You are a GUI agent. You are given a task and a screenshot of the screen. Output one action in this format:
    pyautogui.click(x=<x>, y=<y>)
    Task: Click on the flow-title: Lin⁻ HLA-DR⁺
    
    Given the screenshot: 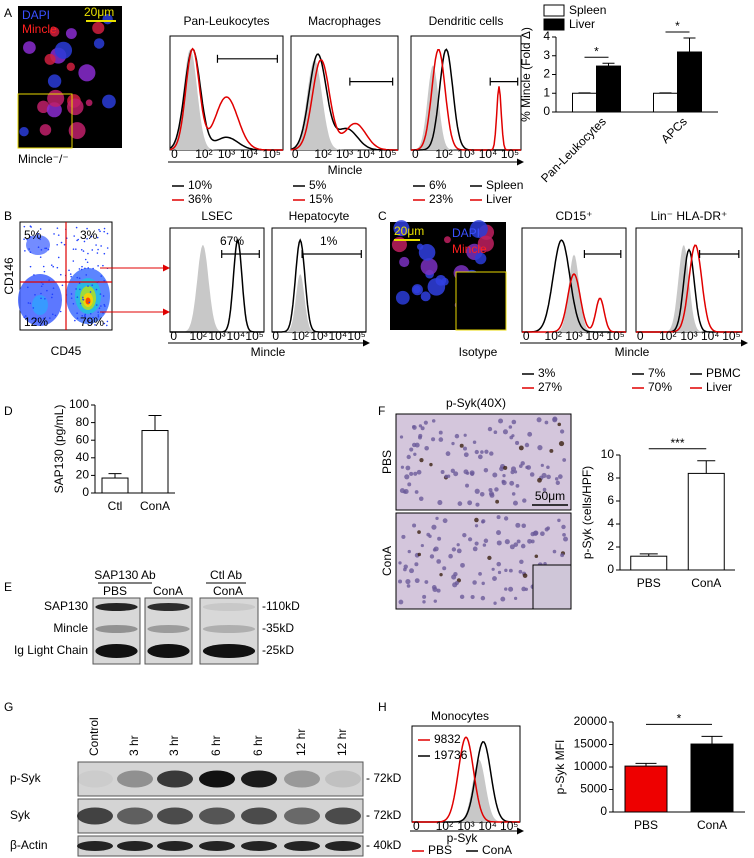 What is the action you would take?
    pyautogui.click(x=689, y=216)
    